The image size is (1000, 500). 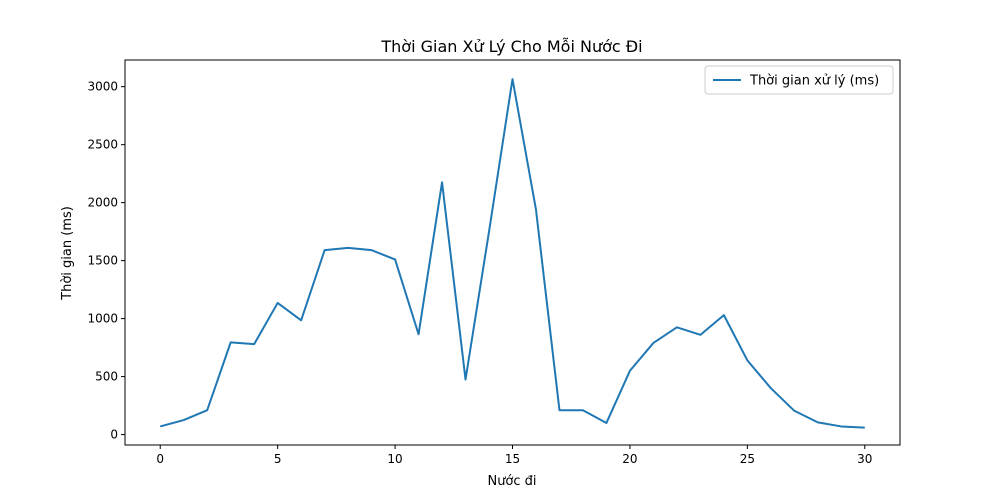 I want to click on x-tick-label: 5, so click(x=278, y=459).